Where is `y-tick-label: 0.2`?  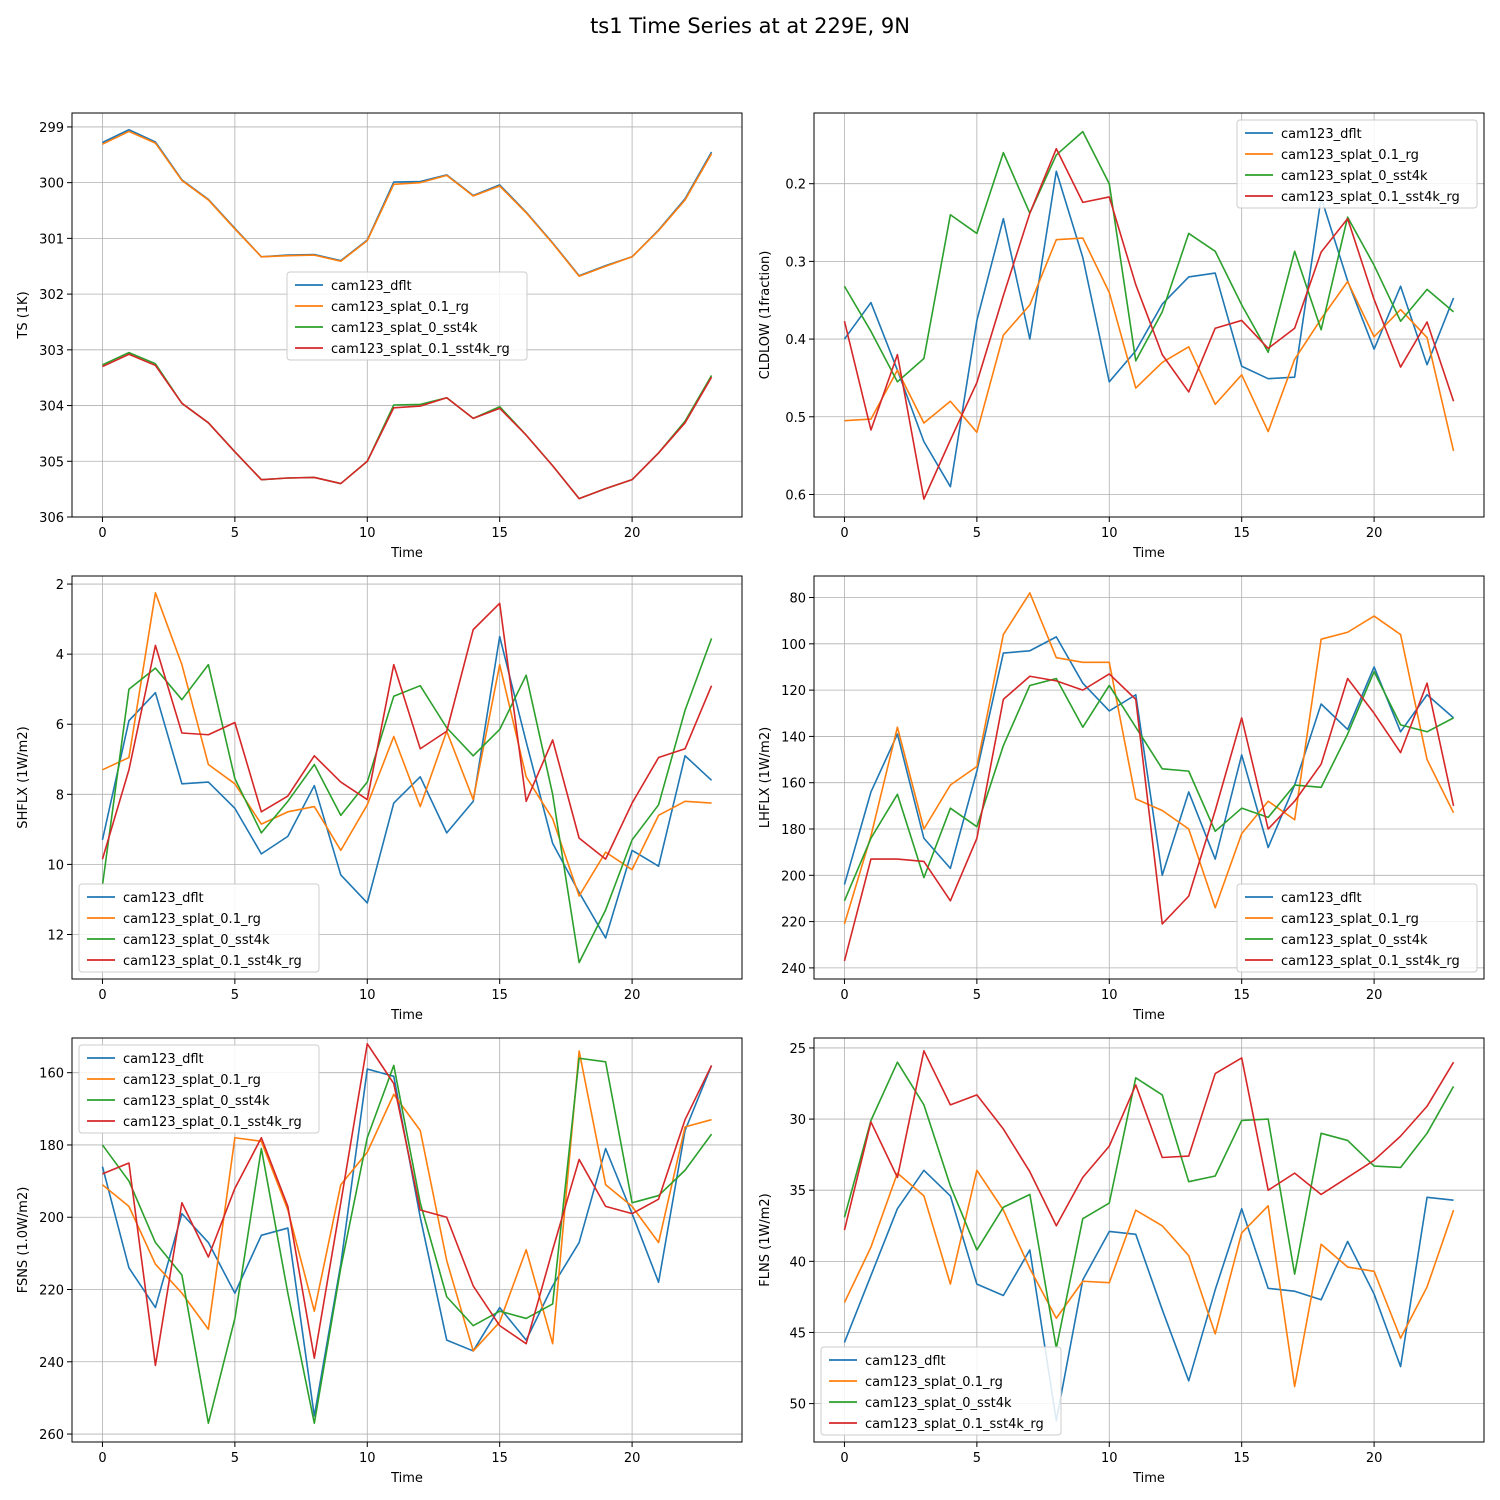
y-tick-label: 0.2 is located at coordinates (795, 185).